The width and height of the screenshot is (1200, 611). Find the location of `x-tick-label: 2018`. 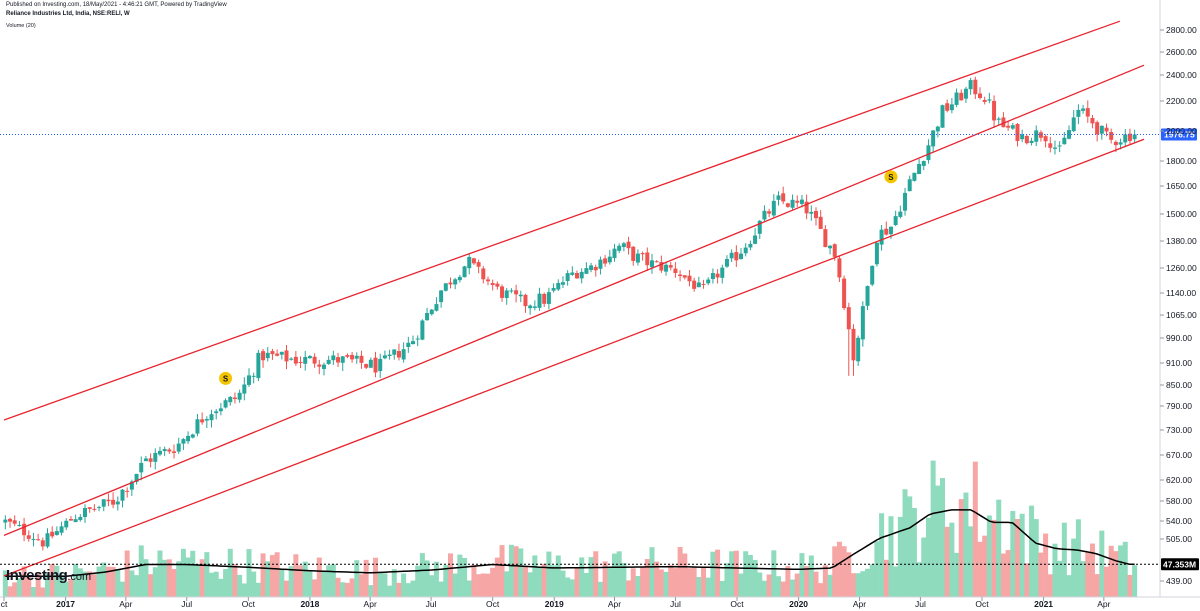

x-tick-label: 2018 is located at coordinates (309, 604).